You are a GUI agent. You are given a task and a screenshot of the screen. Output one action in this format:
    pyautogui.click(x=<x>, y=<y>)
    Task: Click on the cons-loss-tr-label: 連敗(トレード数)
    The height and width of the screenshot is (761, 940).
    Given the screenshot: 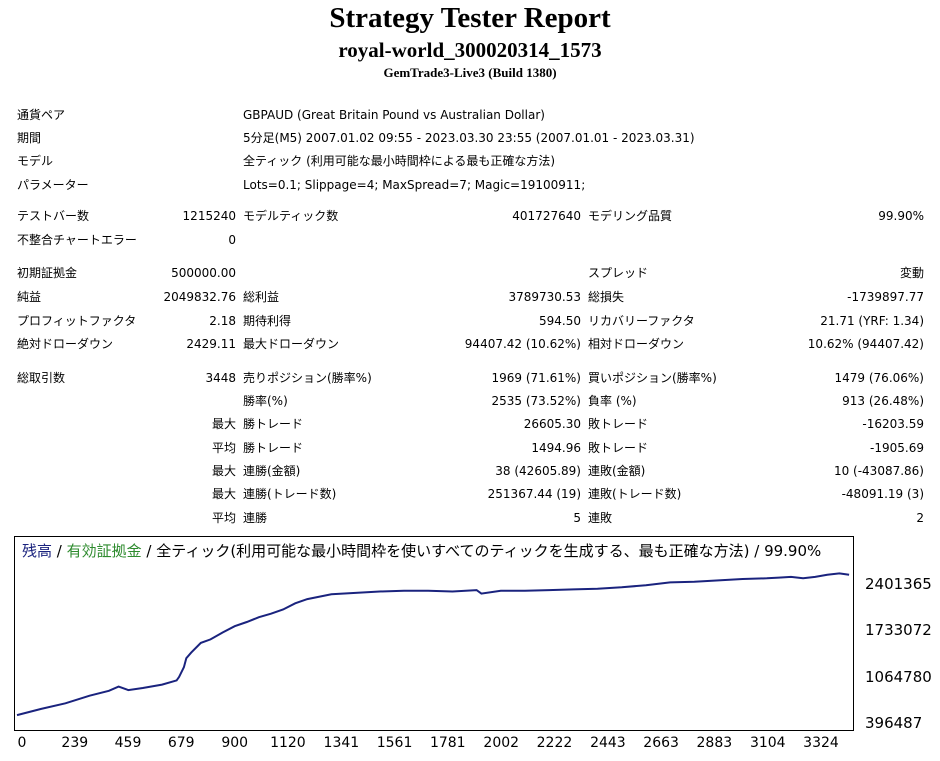 What is the action you would take?
    pyautogui.click(x=635, y=494)
    